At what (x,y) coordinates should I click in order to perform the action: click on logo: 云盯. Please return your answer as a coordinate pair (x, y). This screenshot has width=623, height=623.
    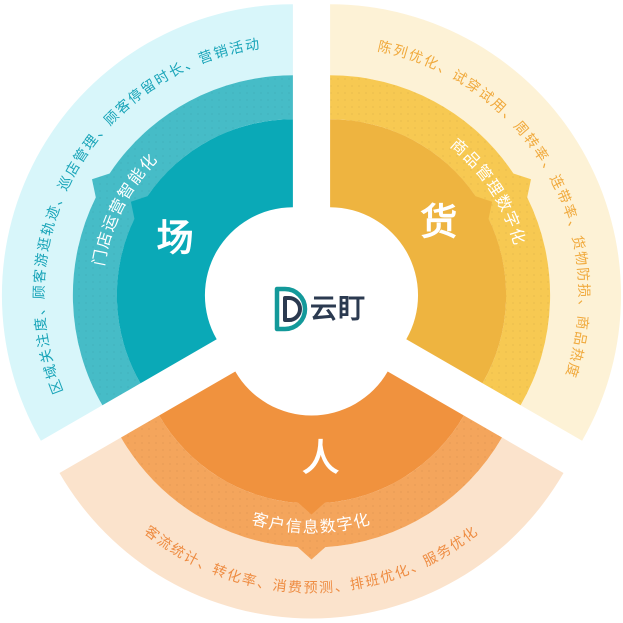
    Looking at the image, I should click on (320, 309).